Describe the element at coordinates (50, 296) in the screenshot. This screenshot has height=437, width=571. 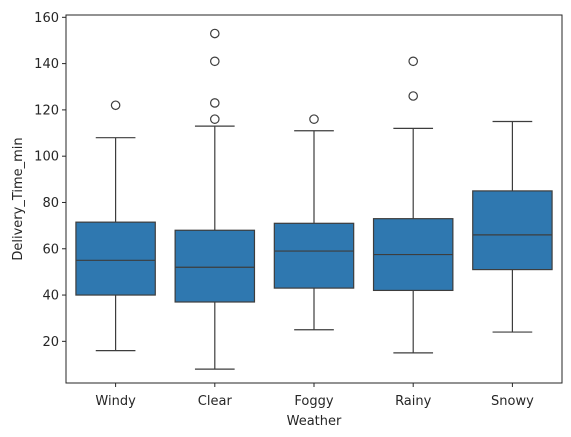
I see `y-tick-label: 40` at that location.